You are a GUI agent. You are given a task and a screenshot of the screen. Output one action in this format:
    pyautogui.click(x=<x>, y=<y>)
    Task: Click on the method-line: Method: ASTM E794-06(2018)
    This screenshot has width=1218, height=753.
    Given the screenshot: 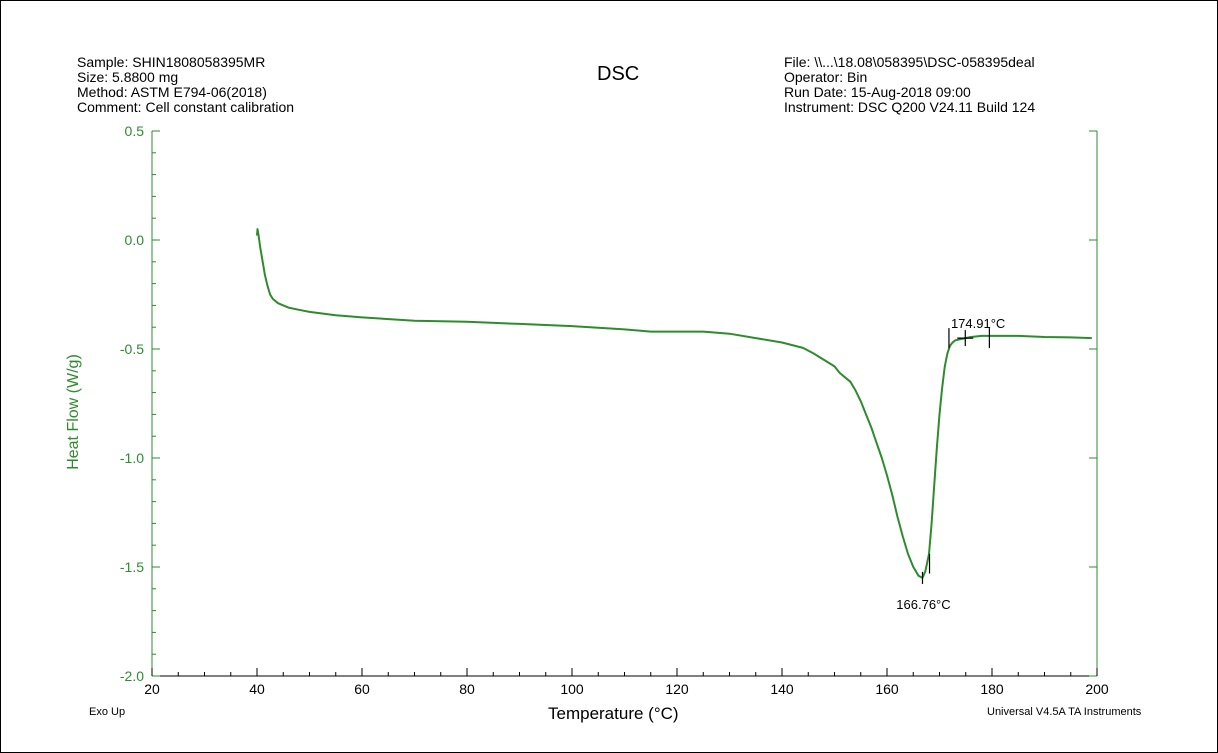 What is the action you would take?
    pyautogui.click(x=172, y=92)
    